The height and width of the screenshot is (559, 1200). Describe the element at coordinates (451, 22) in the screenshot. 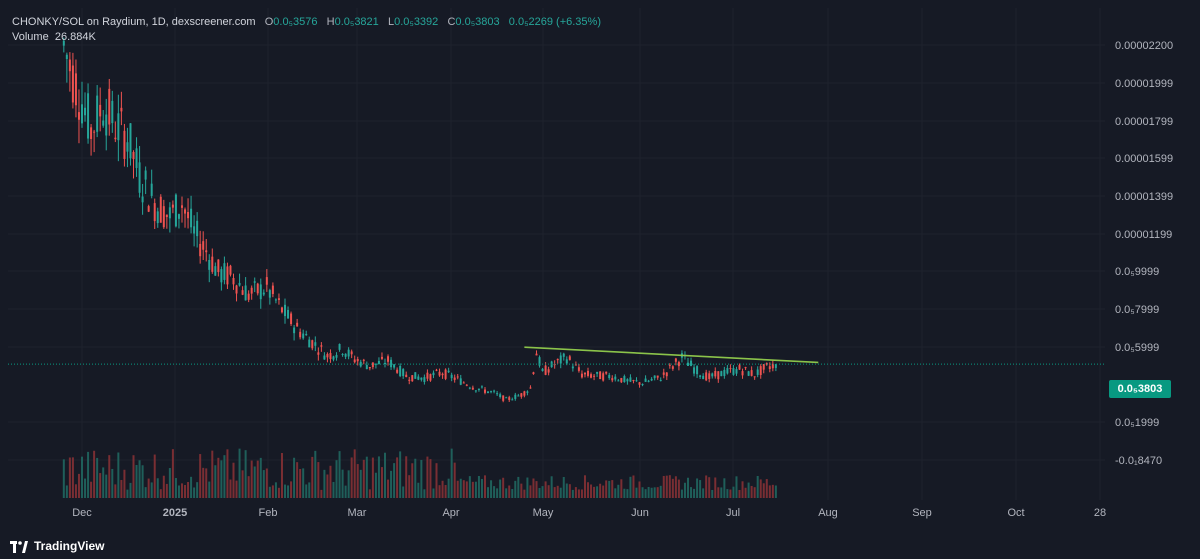

I see `close-label: C` at that location.